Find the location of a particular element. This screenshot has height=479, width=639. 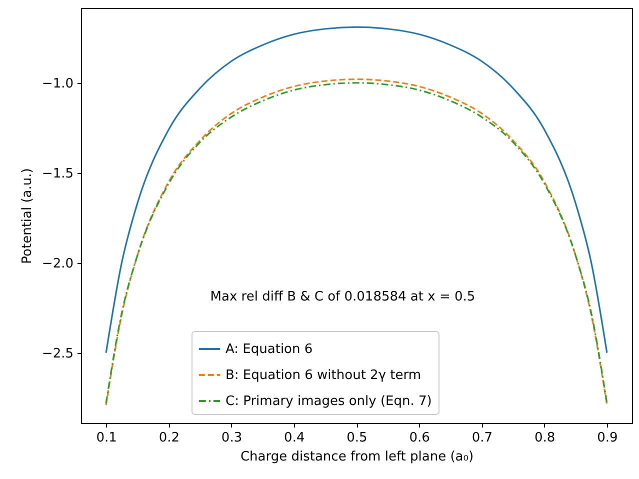

legend-label: B: Equation 6 without 2γ term is located at coordinates (324, 375).